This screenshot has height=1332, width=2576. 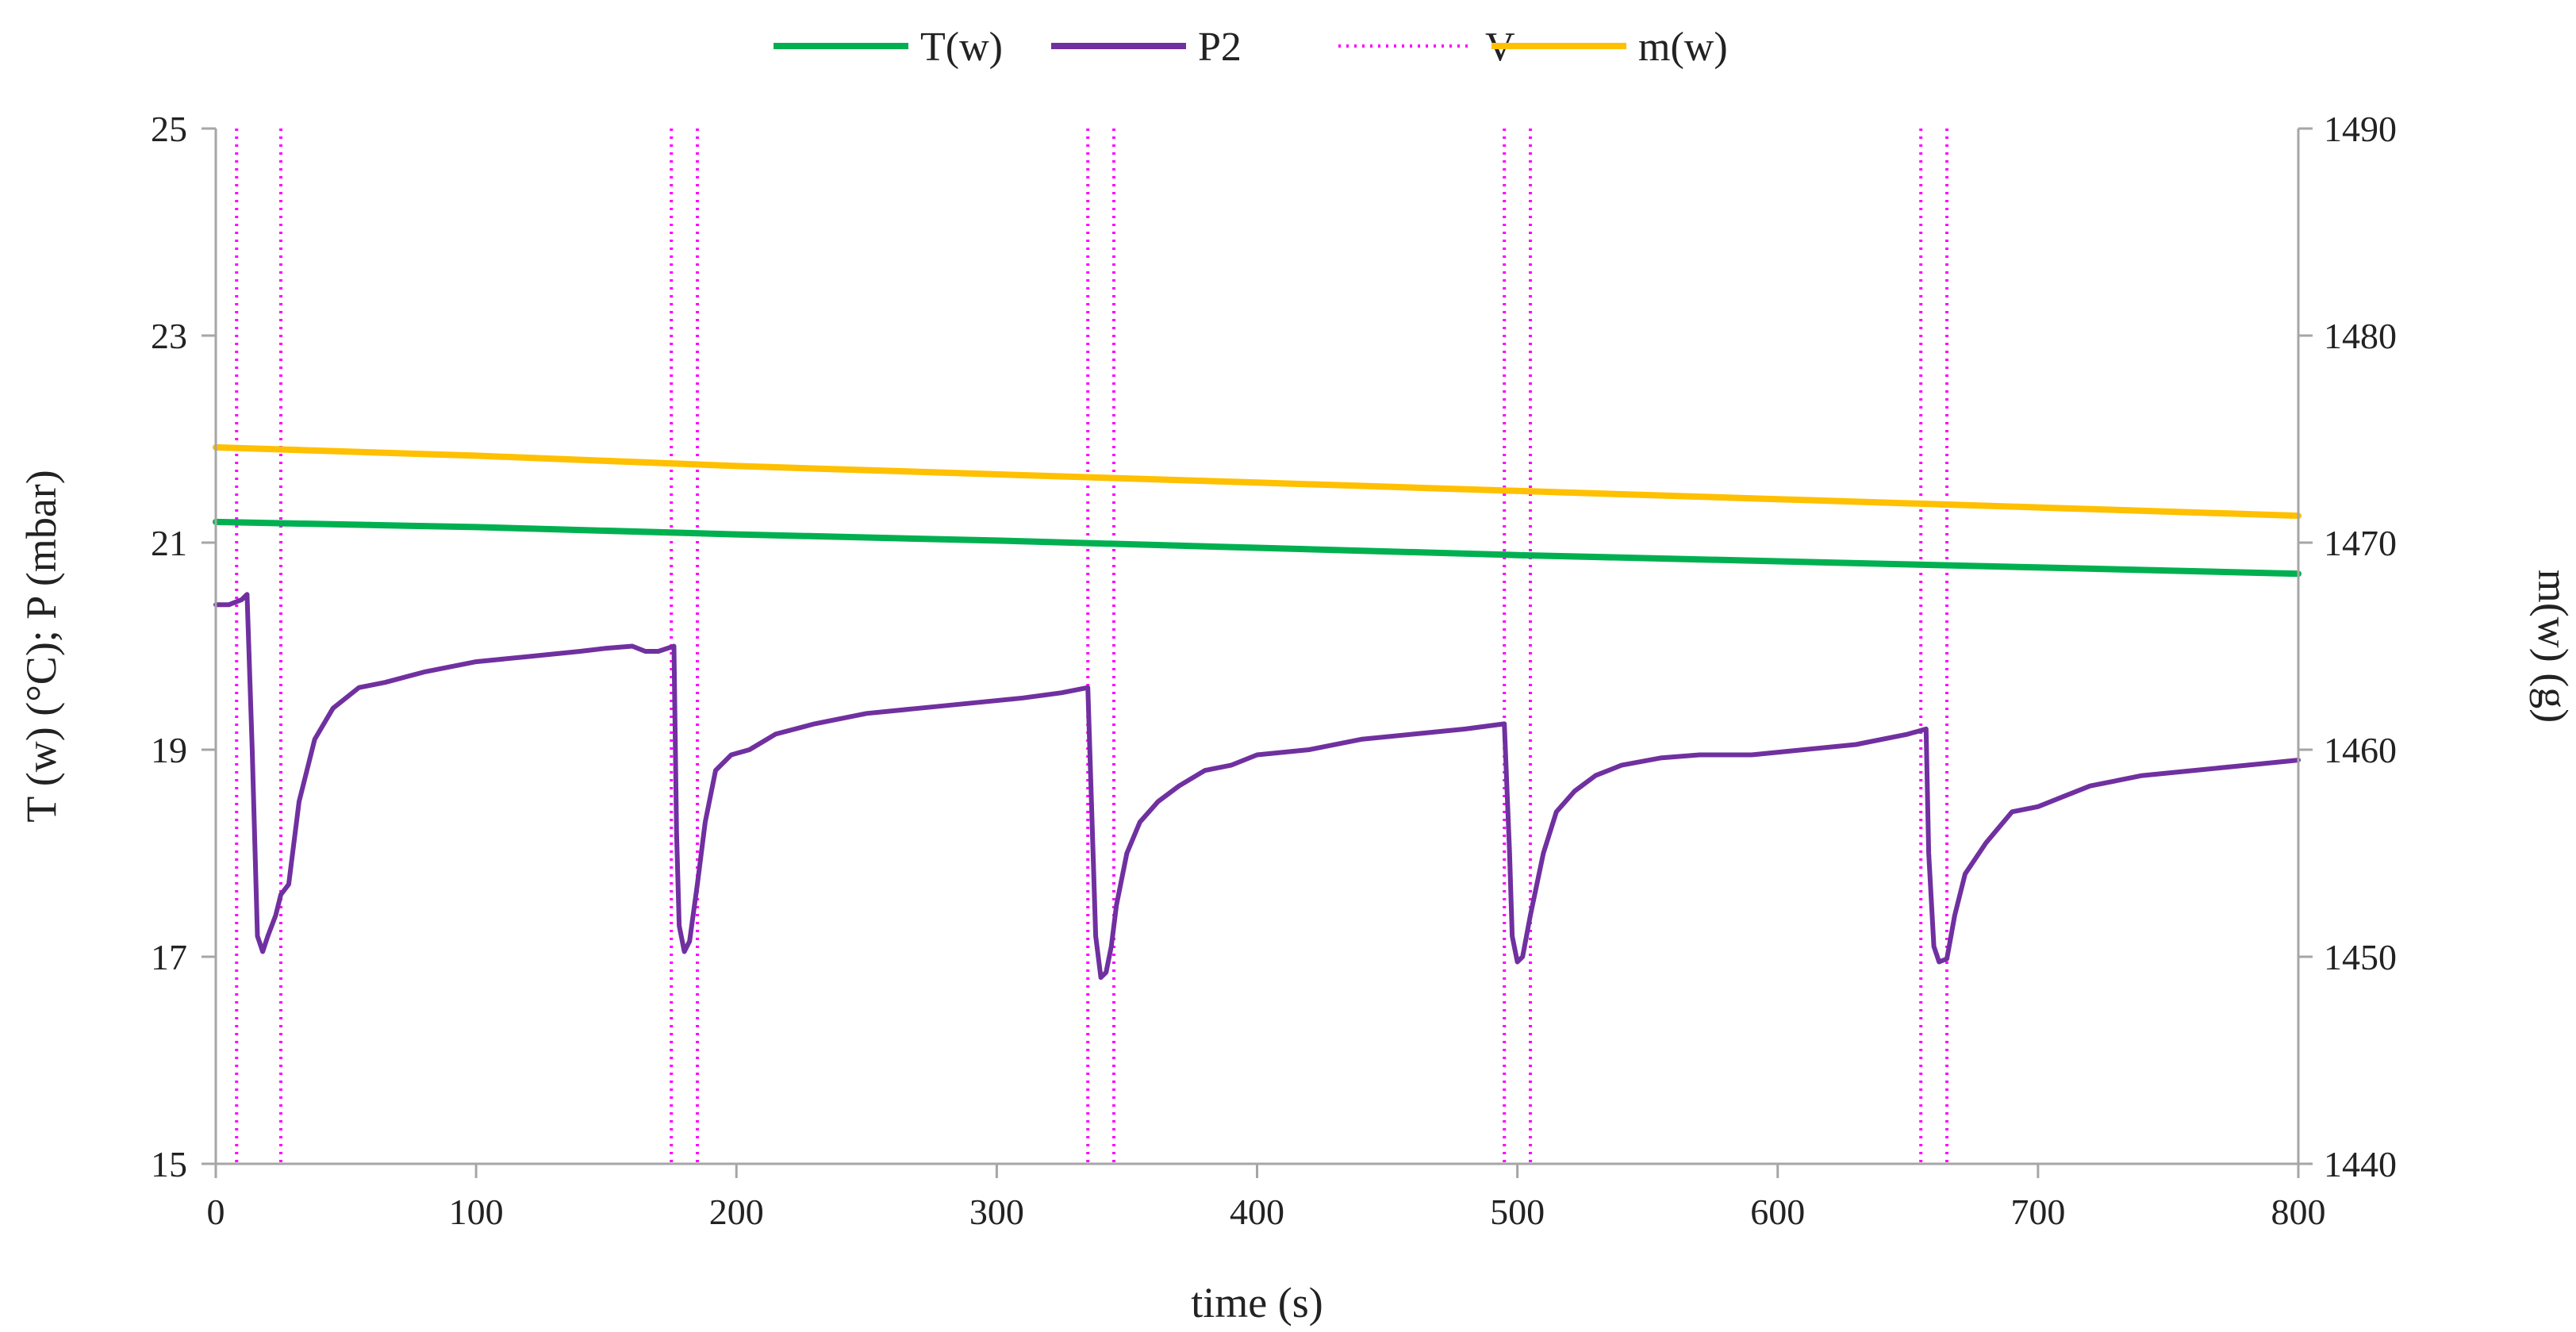 I want to click on y-left-axis-label: T (w) (°C); P (mbar), so click(x=41, y=647).